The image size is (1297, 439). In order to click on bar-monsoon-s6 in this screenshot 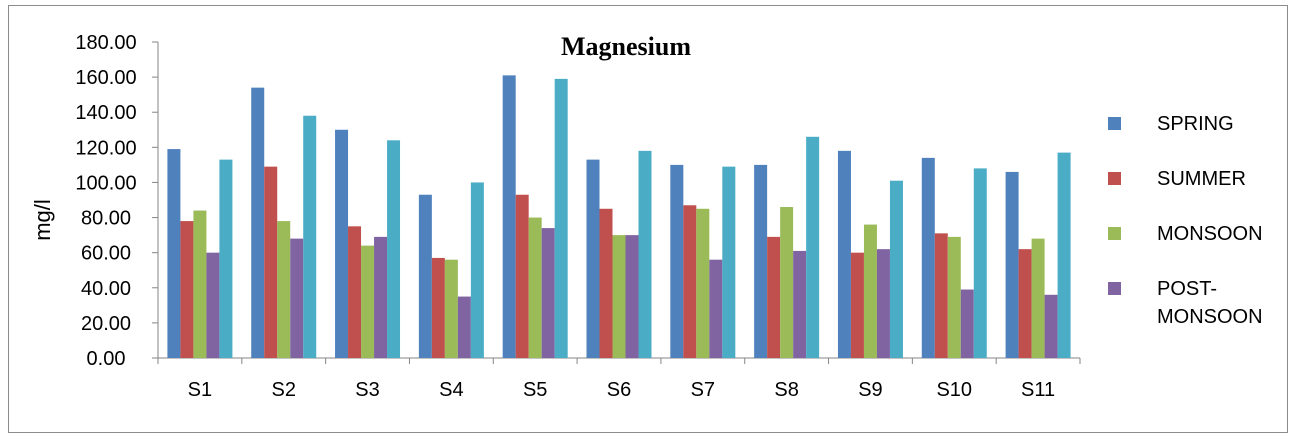, I will do `click(619, 296)`.